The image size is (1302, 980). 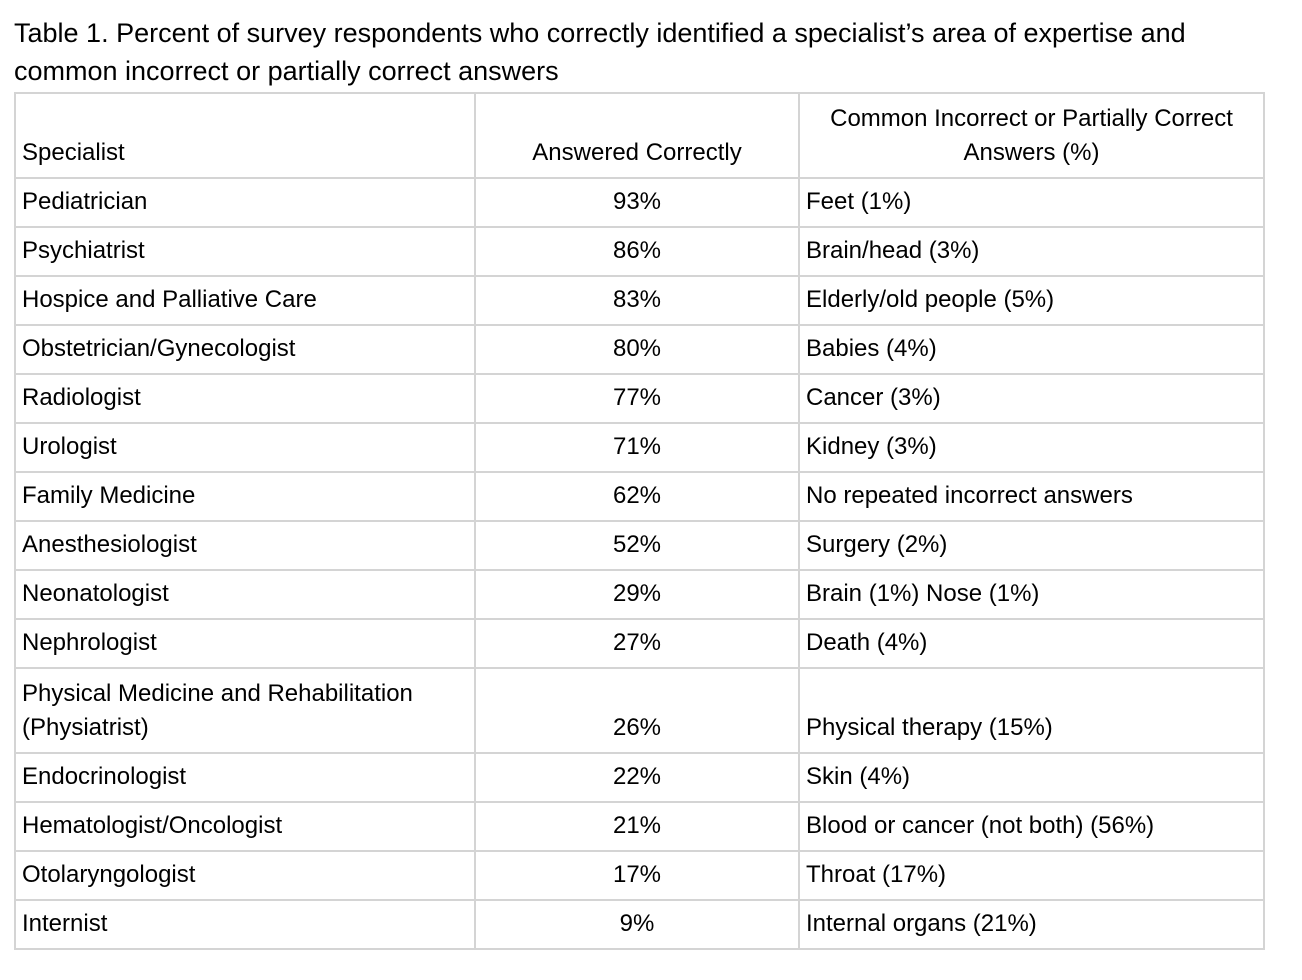 I want to click on answered-correctly-cell: 77%, so click(x=637, y=398).